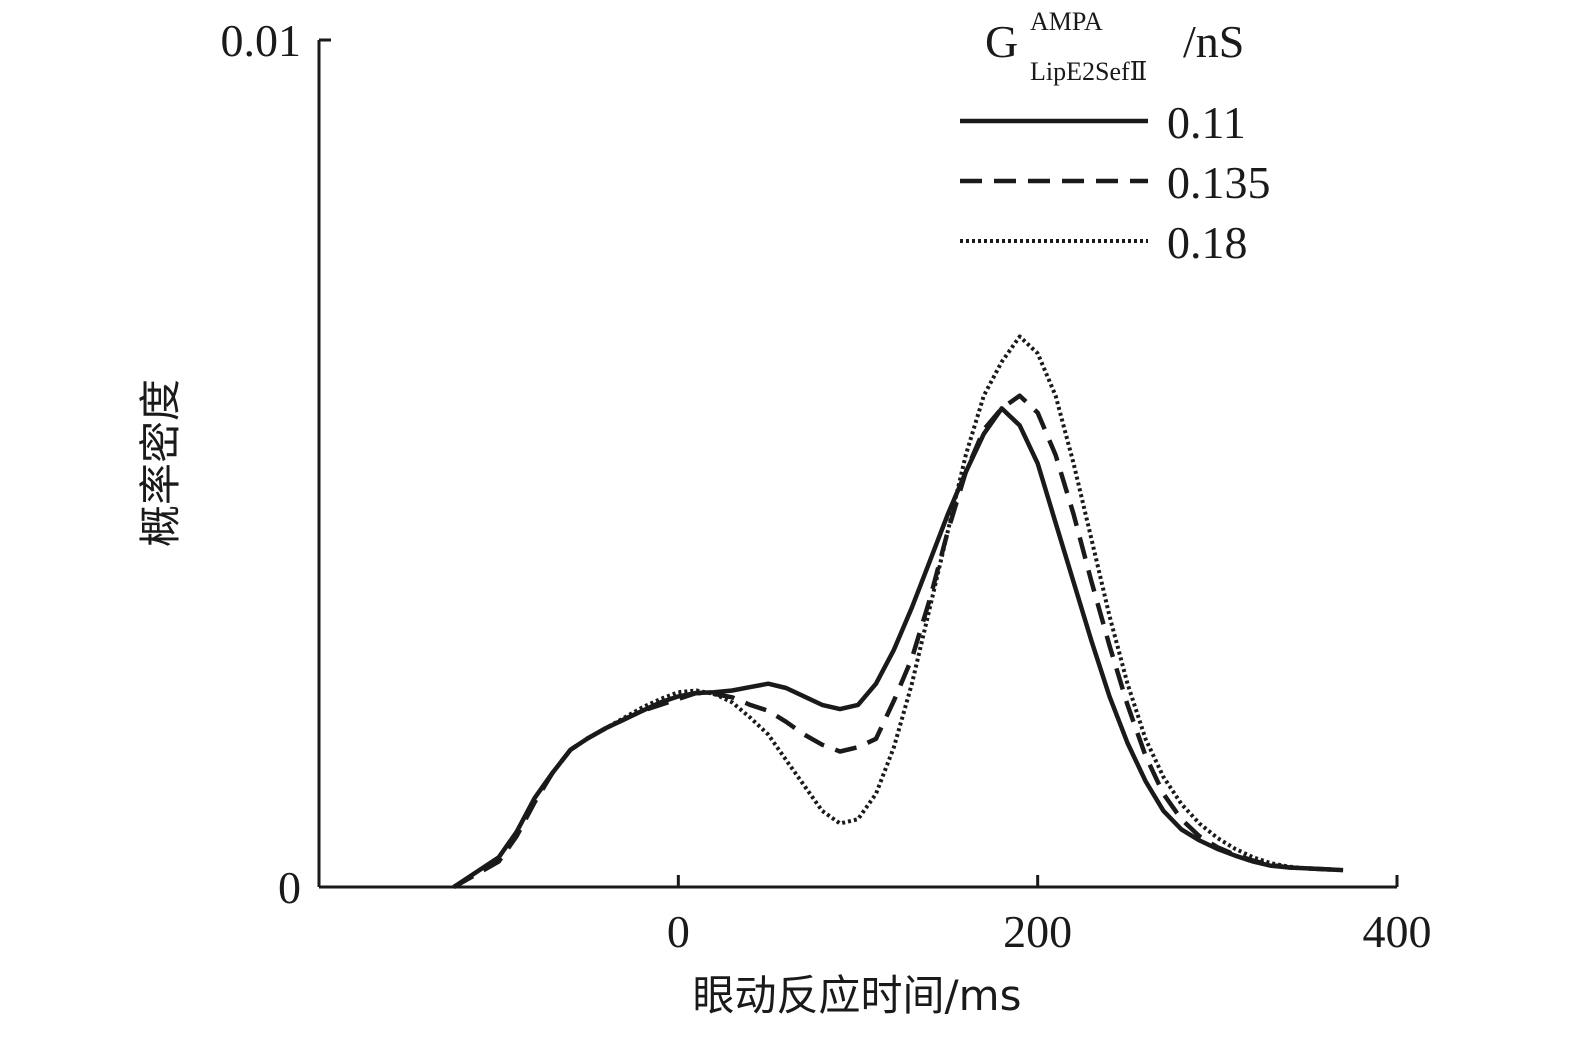 The image size is (1575, 1043). Describe the element at coordinates (1115, 182) in the screenshot. I see `legend-items: 0.11 0.135 0.18` at that location.